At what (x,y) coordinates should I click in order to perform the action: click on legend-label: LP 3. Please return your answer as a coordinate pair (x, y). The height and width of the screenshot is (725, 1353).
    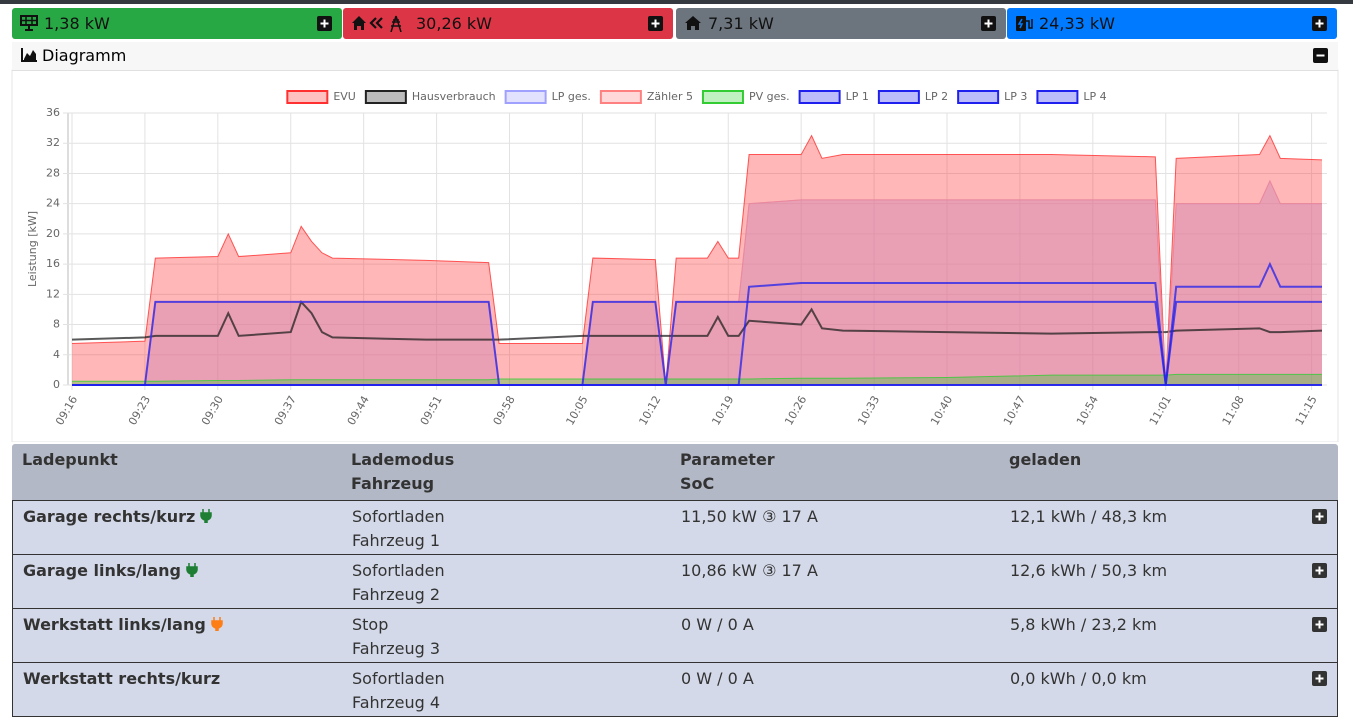
    Looking at the image, I should click on (1015, 96).